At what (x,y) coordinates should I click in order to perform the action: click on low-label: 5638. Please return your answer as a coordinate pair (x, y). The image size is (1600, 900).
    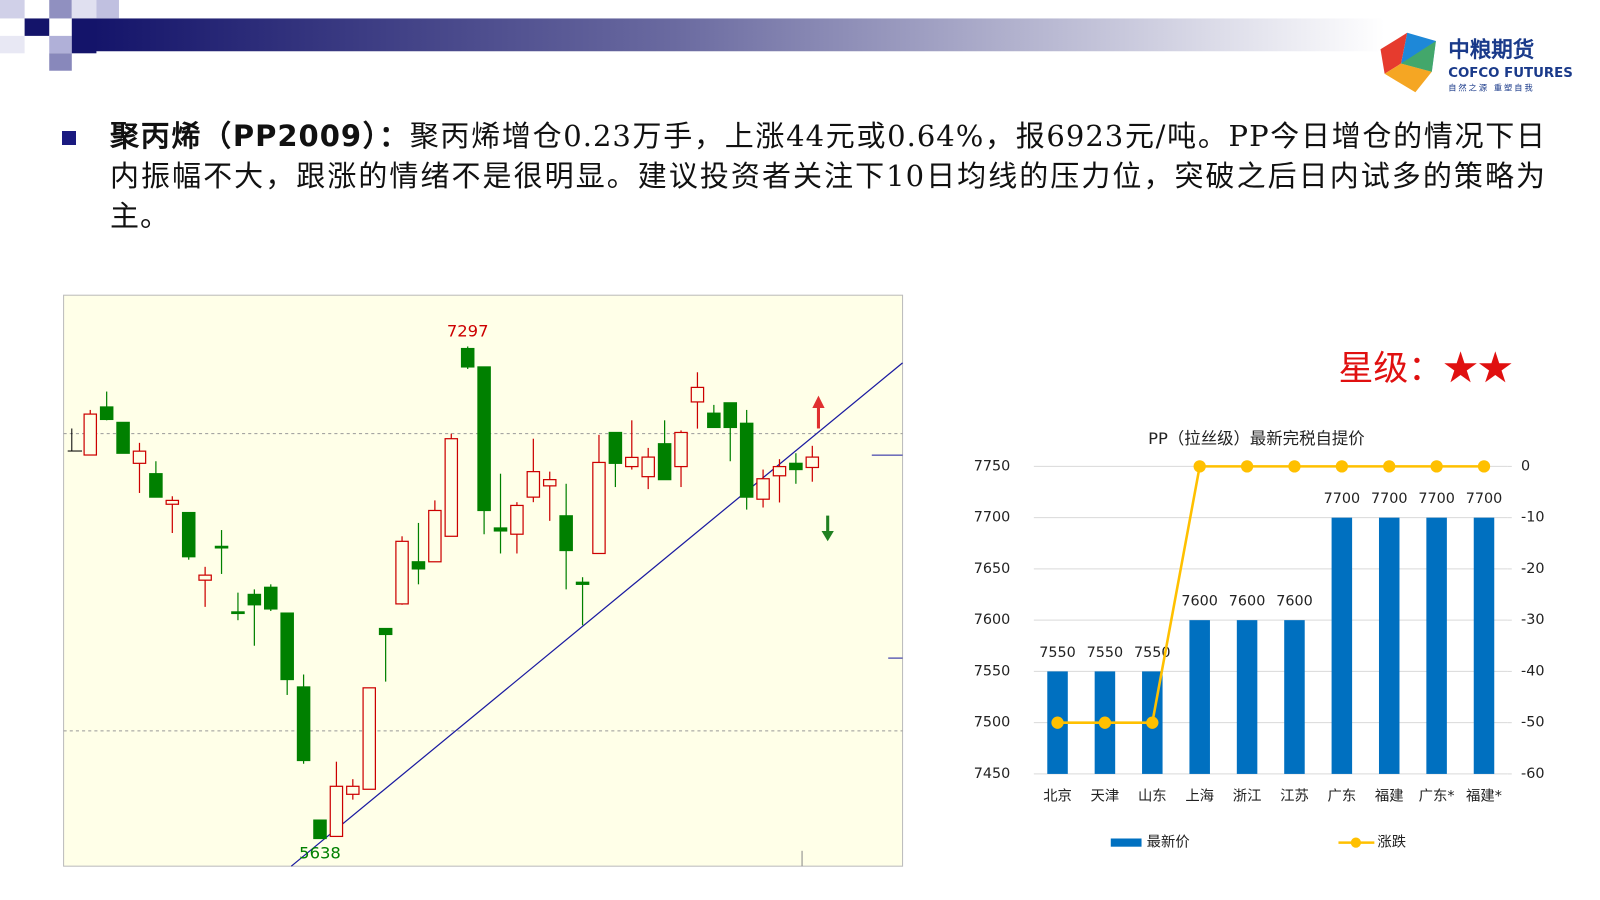
    Looking at the image, I should click on (320, 852).